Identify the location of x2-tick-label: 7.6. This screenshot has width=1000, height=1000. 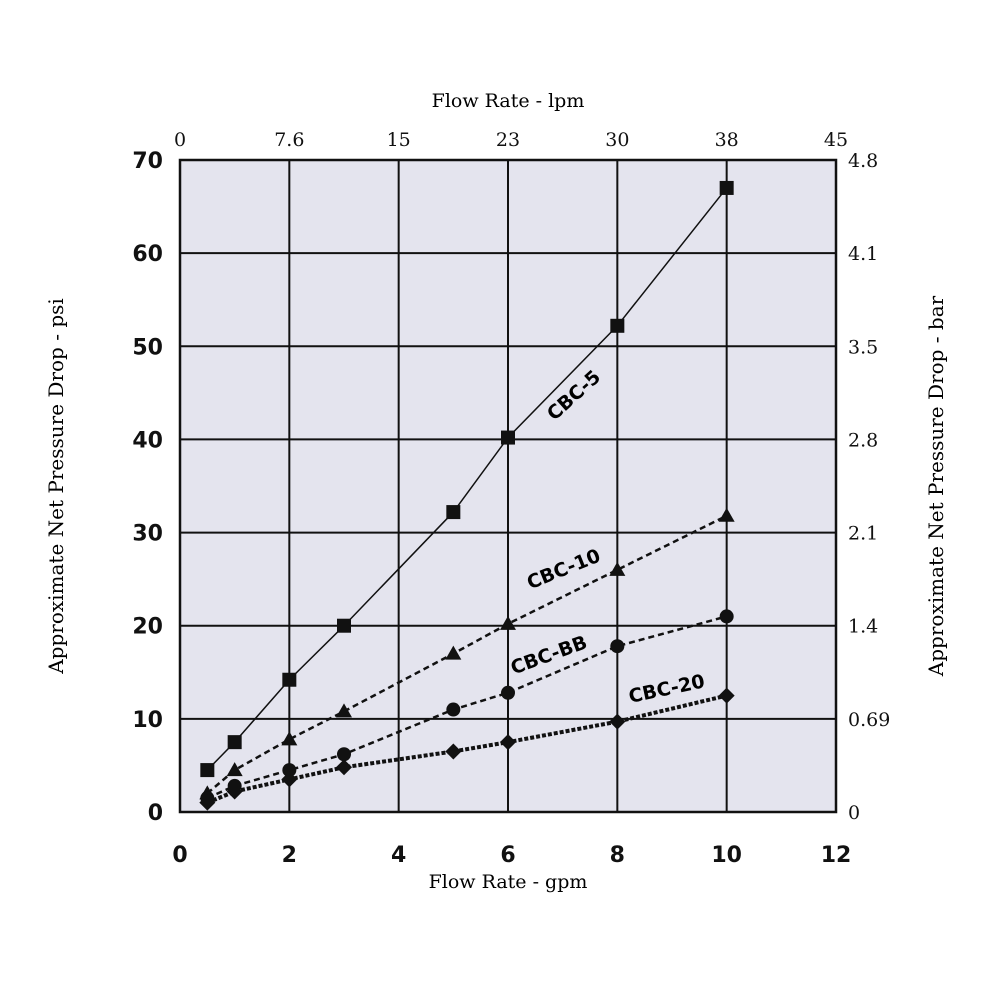
(289, 140).